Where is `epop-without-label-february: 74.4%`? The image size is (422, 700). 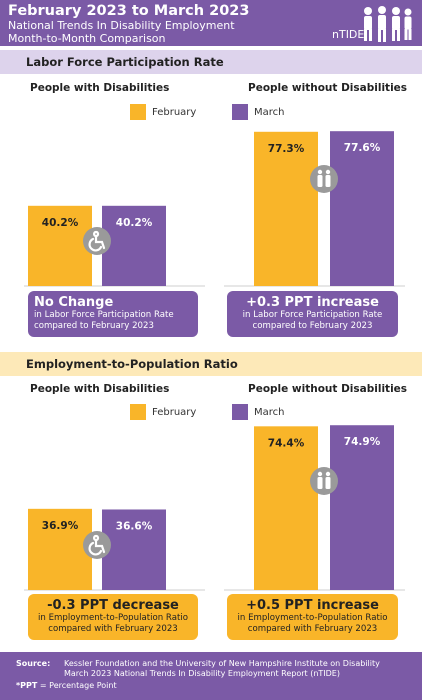 epop-without-label-february: 74.4% is located at coordinates (286, 443).